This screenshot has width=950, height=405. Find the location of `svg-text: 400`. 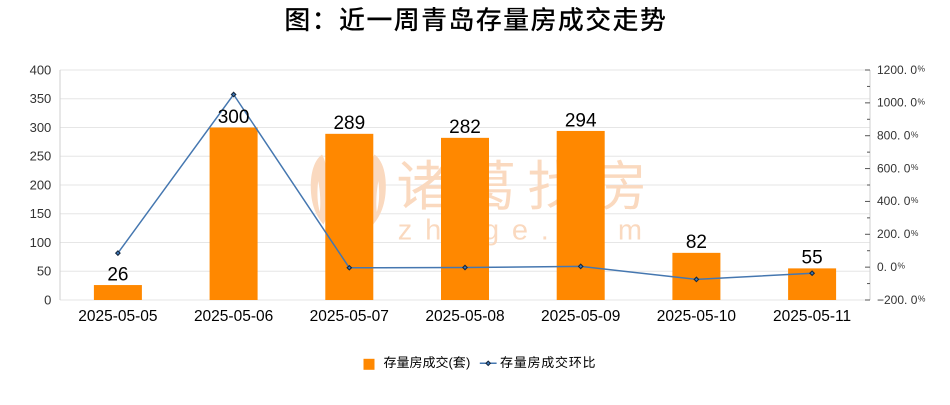

svg-text: 400 is located at coordinates (41, 69).